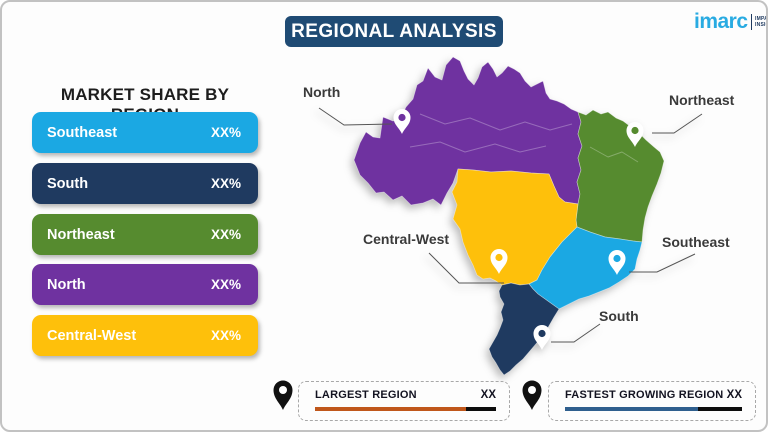 The width and height of the screenshot is (768, 432). Describe the element at coordinates (322, 92) in the screenshot. I see `map-label-north: North` at that location.